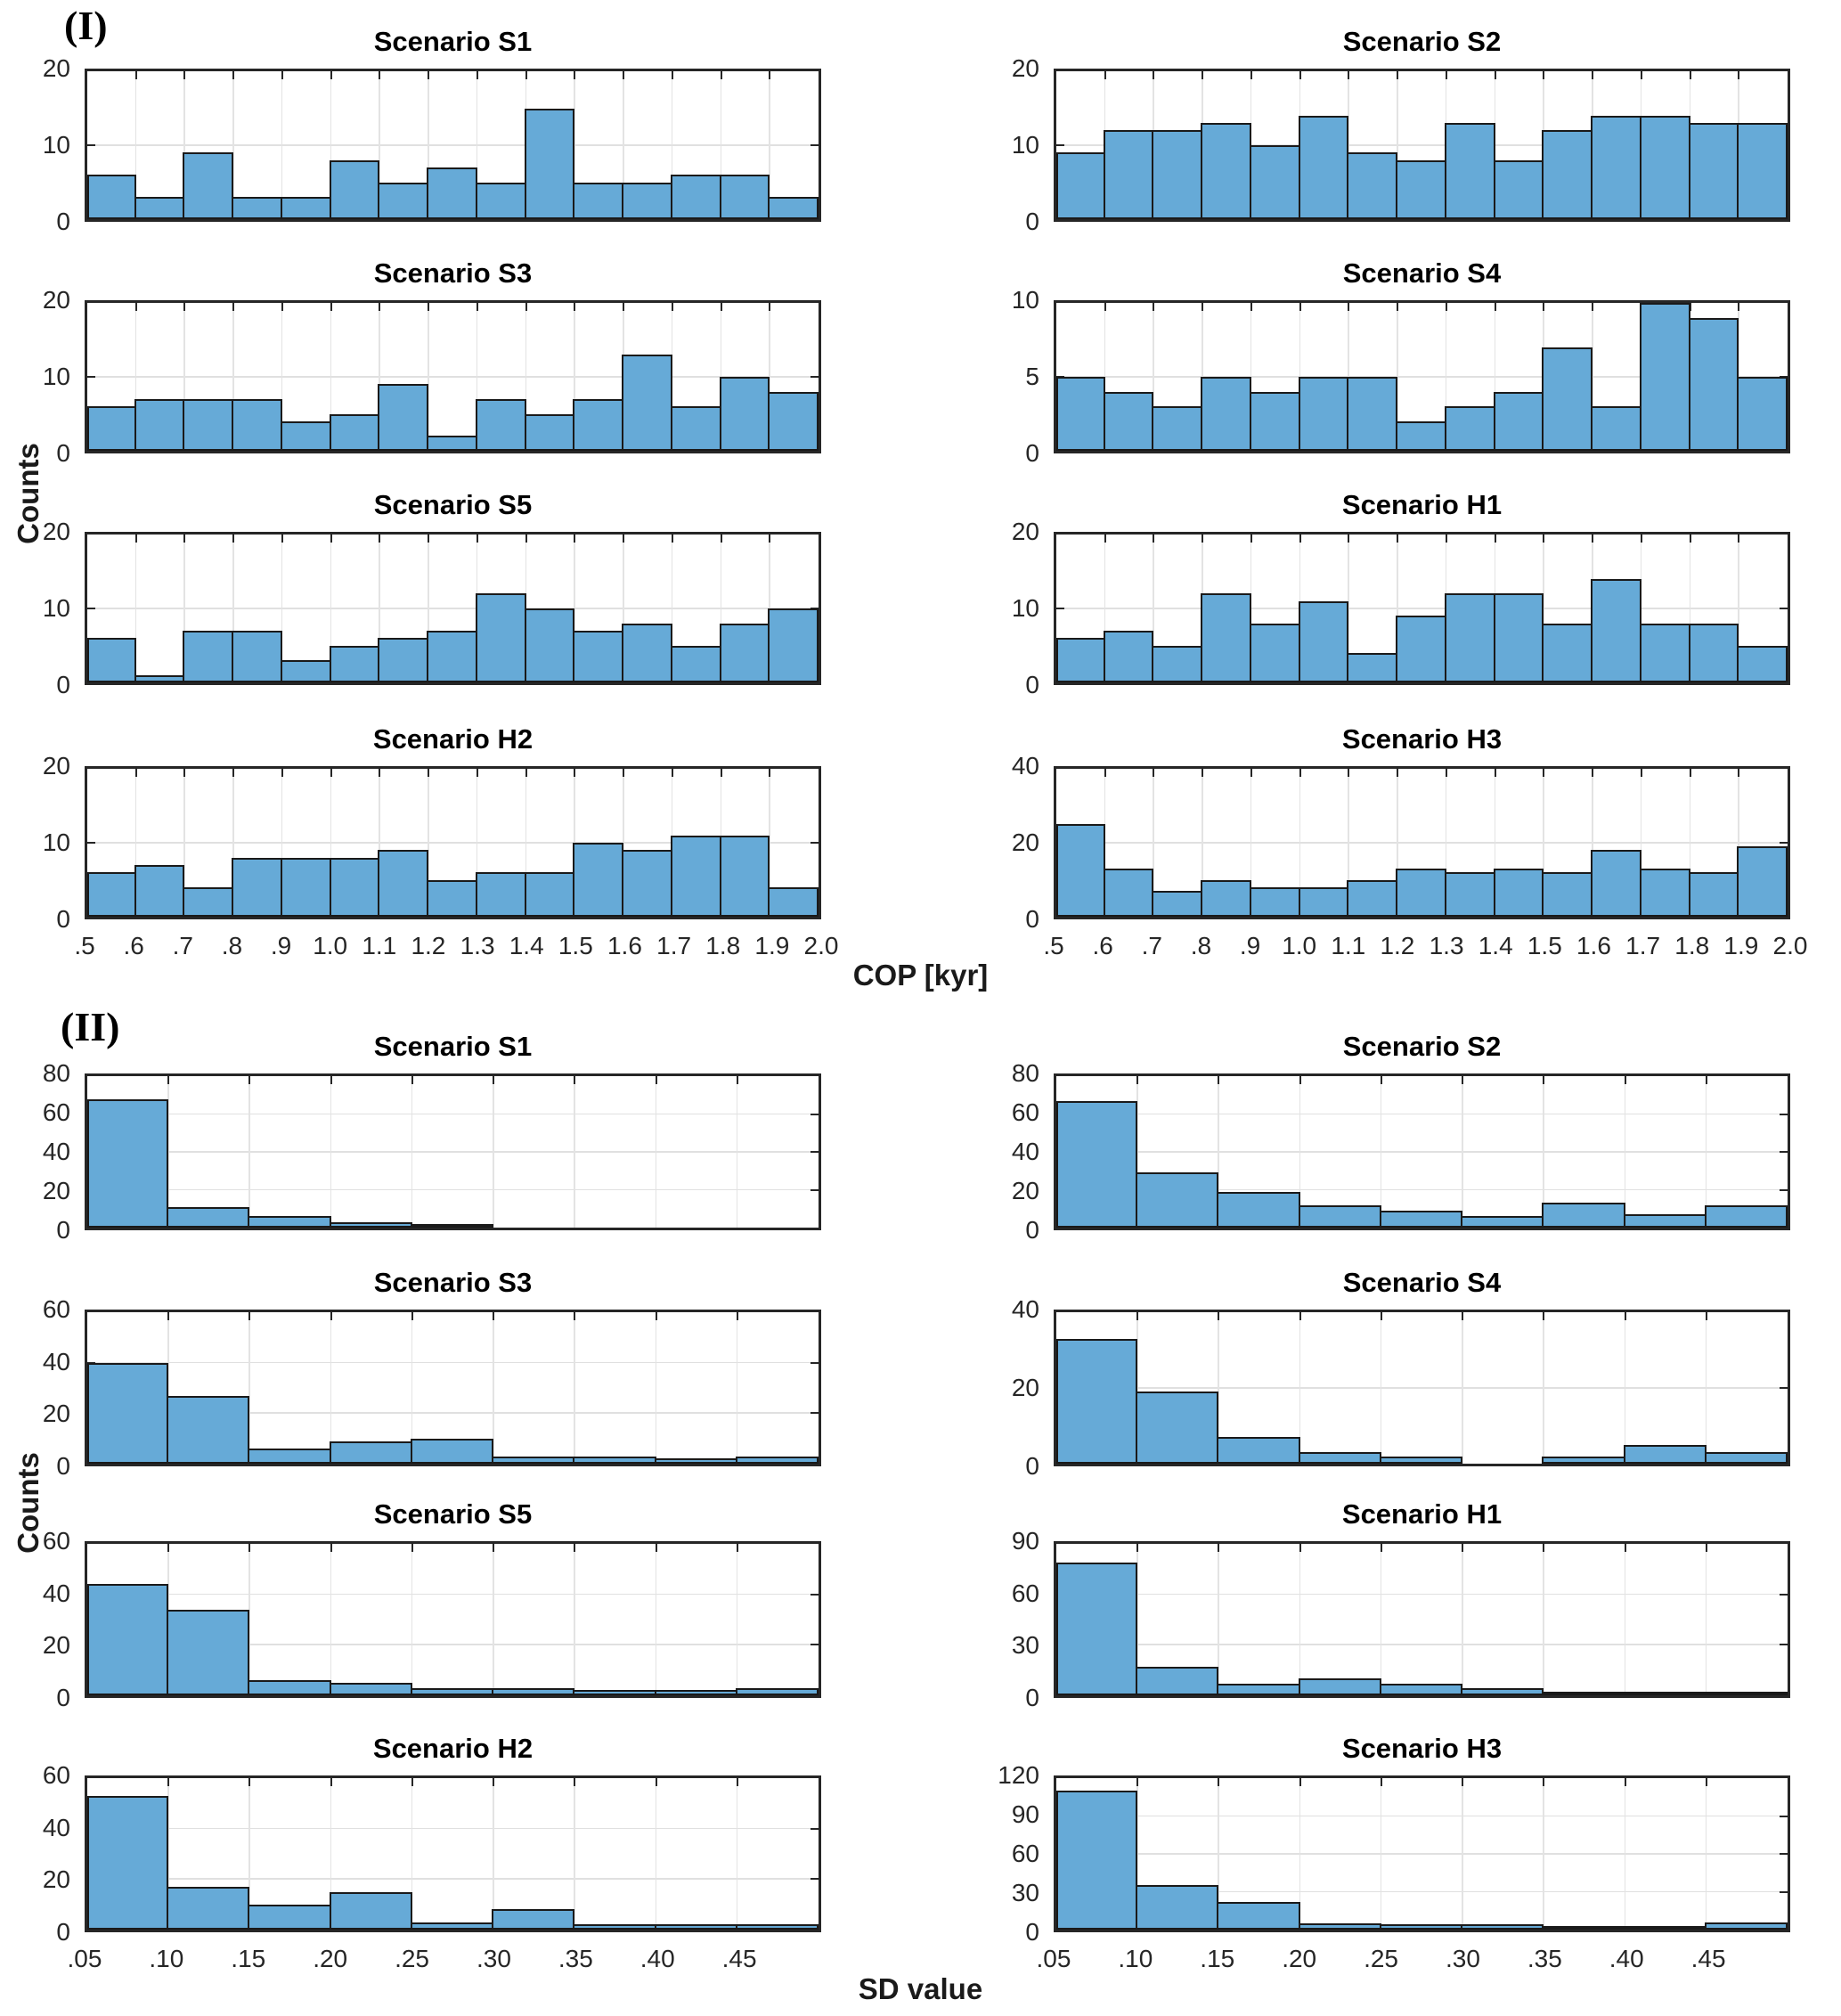 Image resolution: width=1841 pixels, height=2016 pixels. What do you see at coordinates (821, 945) in the screenshot?
I see `x-tick-label: 2.0` at bounding box center [821, 945].